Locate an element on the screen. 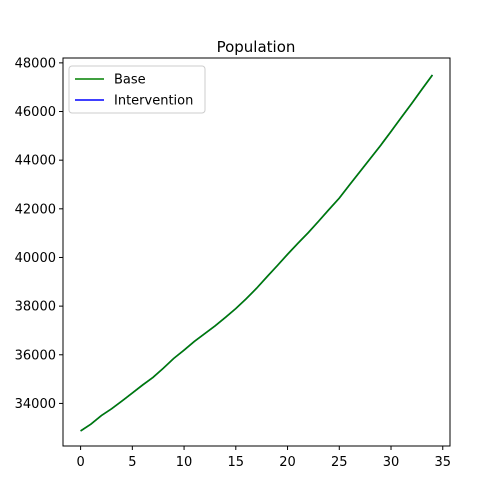  legend-box is located at coordinates (137, 89).